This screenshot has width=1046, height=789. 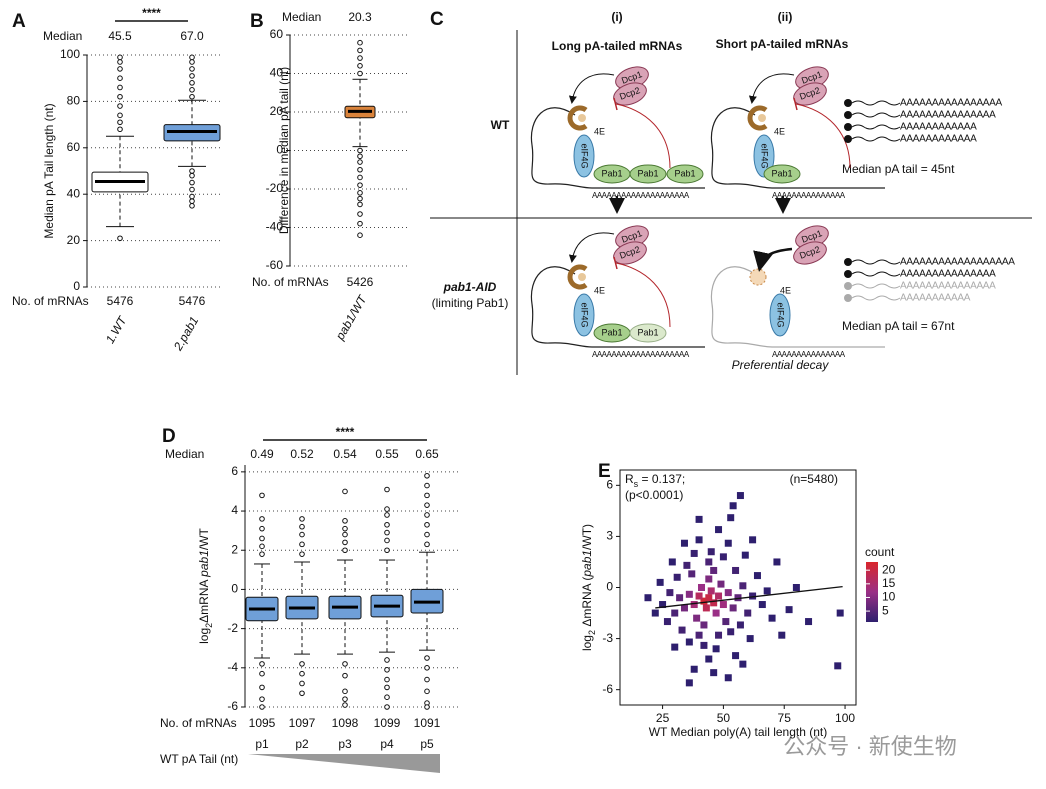 What do you see at coordinates (935, 298) in the screenshot?
I see `tail-a: AAAAAAAAAAA` at bounding box center [935, 298].